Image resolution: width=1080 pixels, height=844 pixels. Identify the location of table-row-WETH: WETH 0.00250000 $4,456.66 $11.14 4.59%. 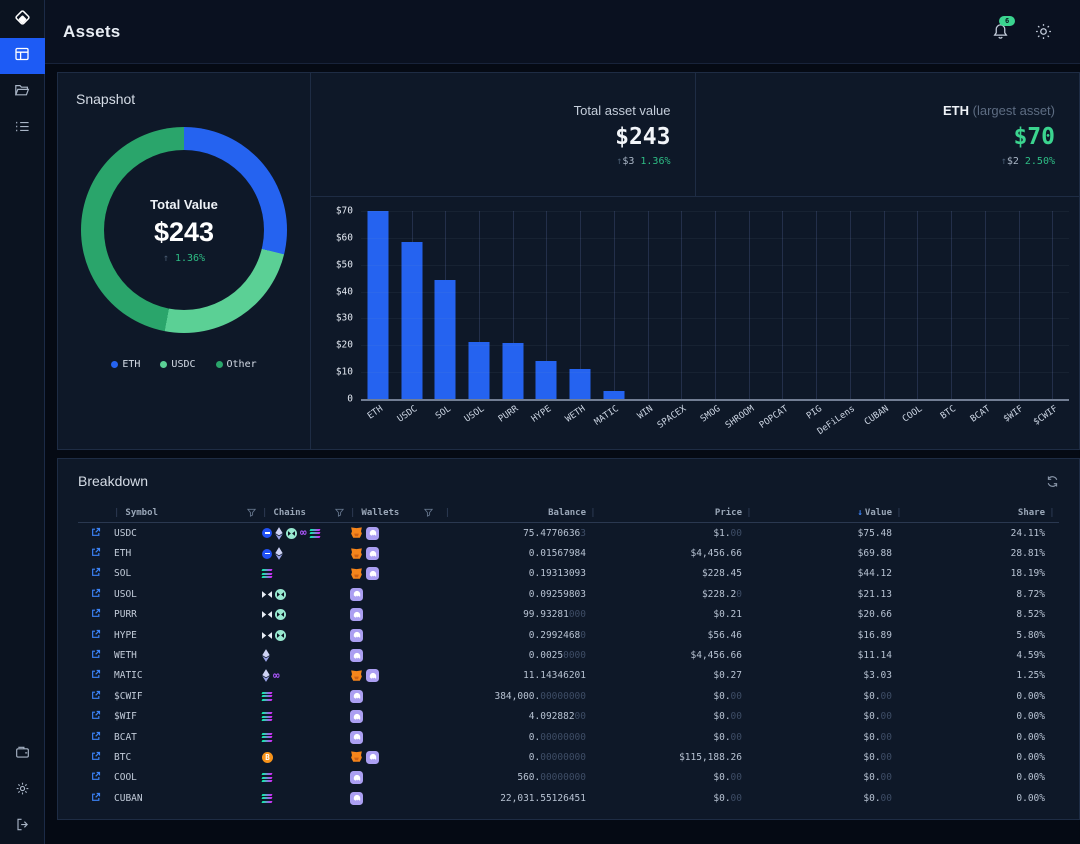
(568, 655).